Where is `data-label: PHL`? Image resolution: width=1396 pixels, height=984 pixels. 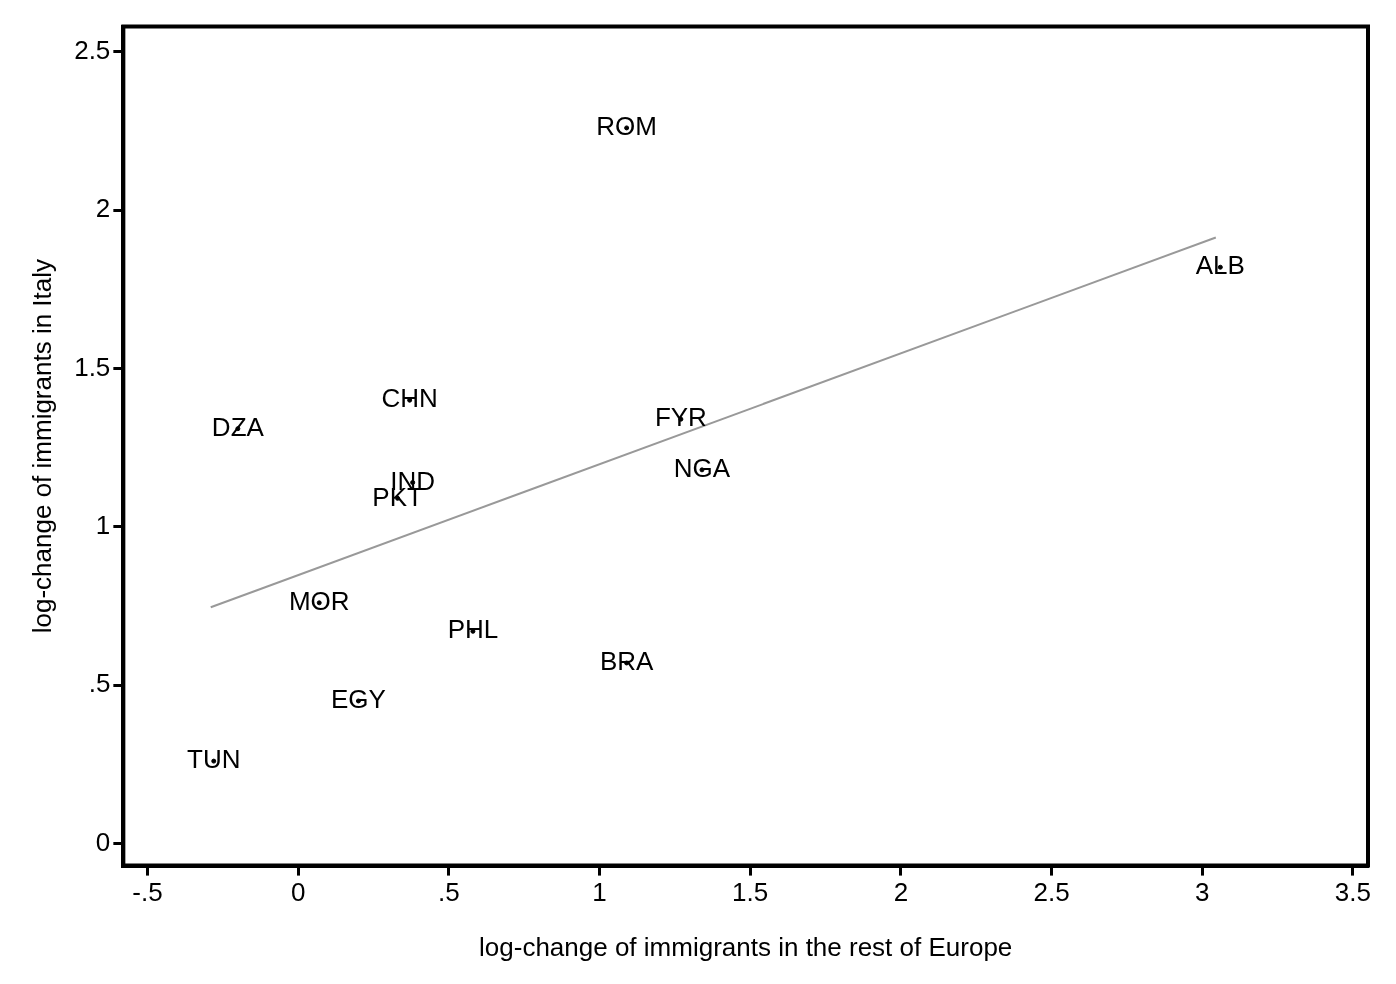
data-label: PHL is located at coordinates (473, 629).